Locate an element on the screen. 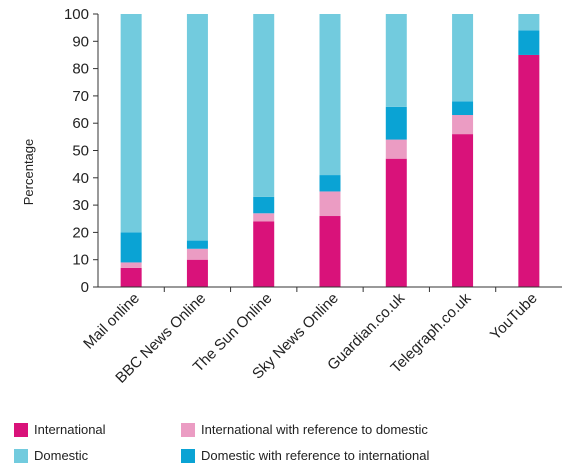 The height and width of the screenshot is (469, 563). x-tick-label-youtube: YouTube is located at coordinates (514, 317).